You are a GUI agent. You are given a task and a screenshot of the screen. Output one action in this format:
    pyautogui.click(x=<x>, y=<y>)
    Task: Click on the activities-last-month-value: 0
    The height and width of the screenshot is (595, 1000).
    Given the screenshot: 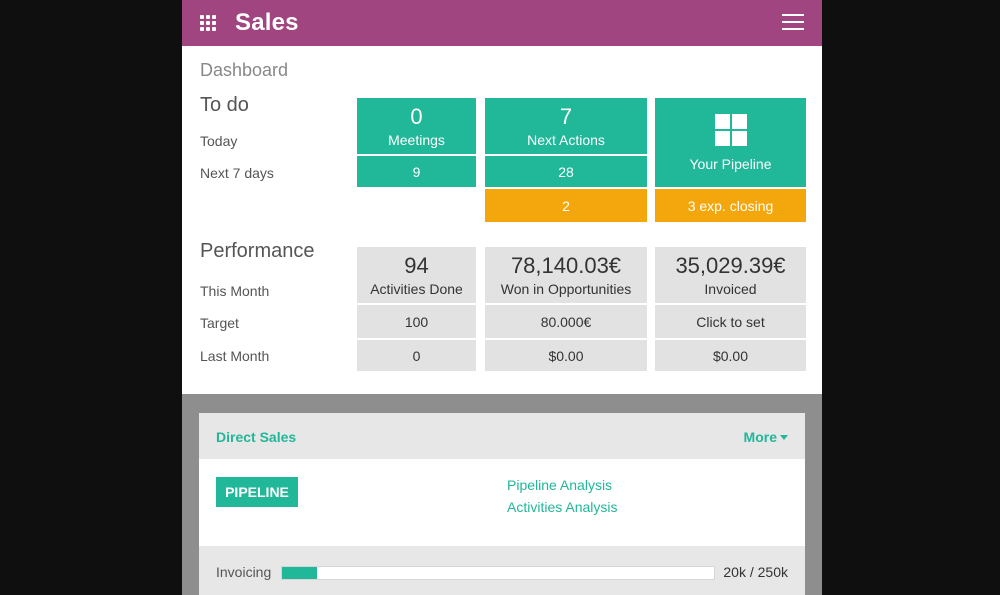 What is the action you would take?
    pyautogui.click(x=416, y=355)
    